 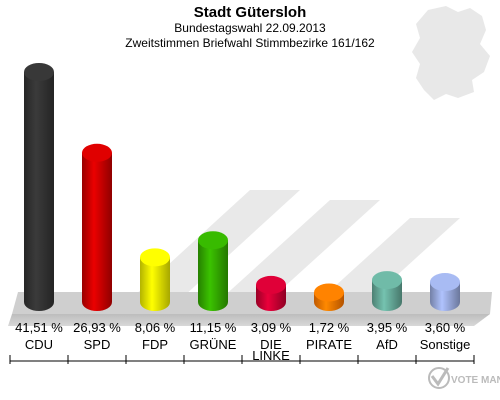 I want to click on bar-pirate, so click(x=329, y=297).